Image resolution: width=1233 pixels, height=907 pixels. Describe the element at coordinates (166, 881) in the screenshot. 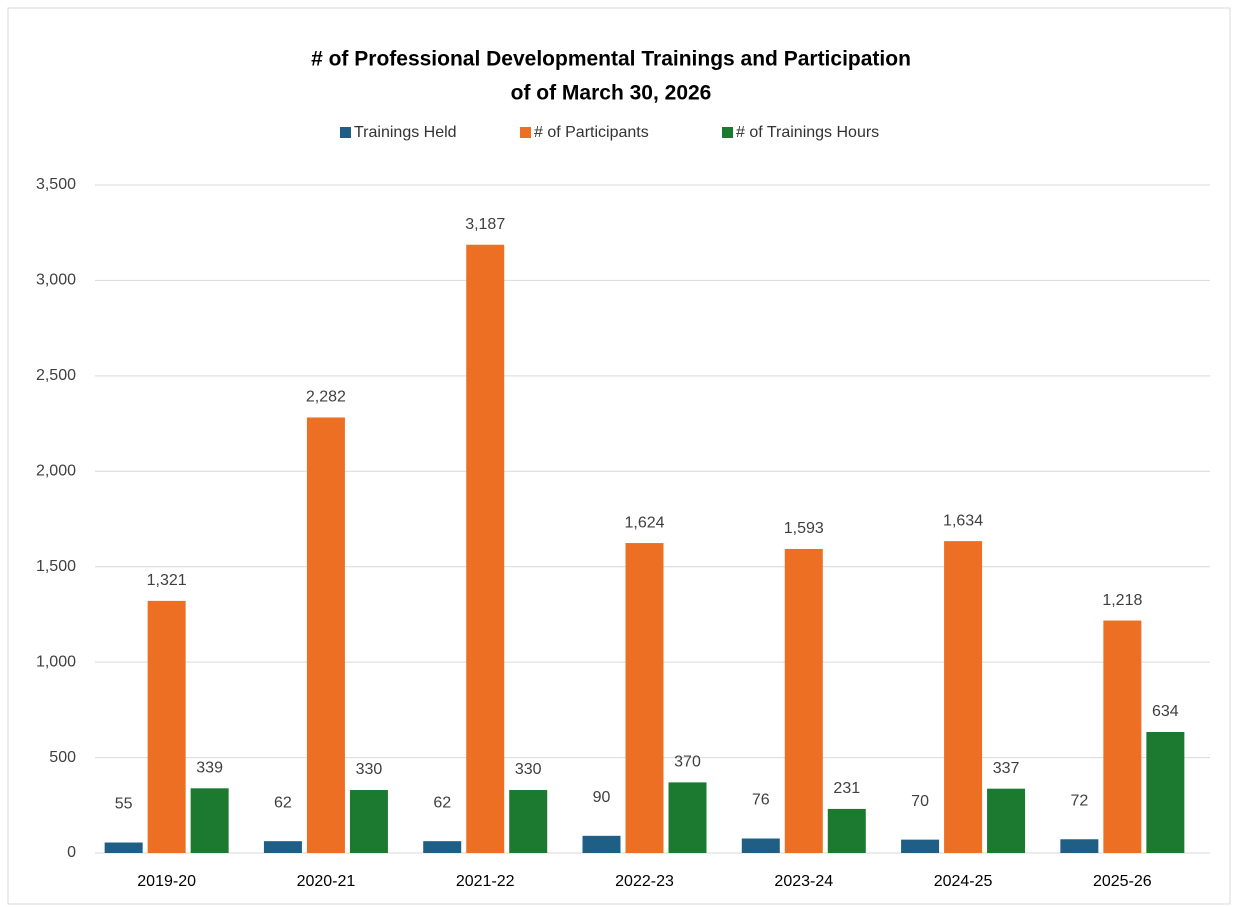

I see `x-tick-label: 2019-20` at that location.